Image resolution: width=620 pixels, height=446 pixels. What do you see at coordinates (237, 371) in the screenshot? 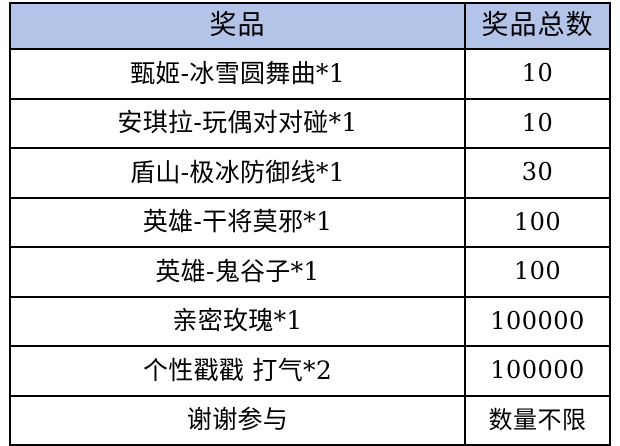
I see `prize-name-cell: 个性戳戳 打气*2` at bounding box center [237, 371].